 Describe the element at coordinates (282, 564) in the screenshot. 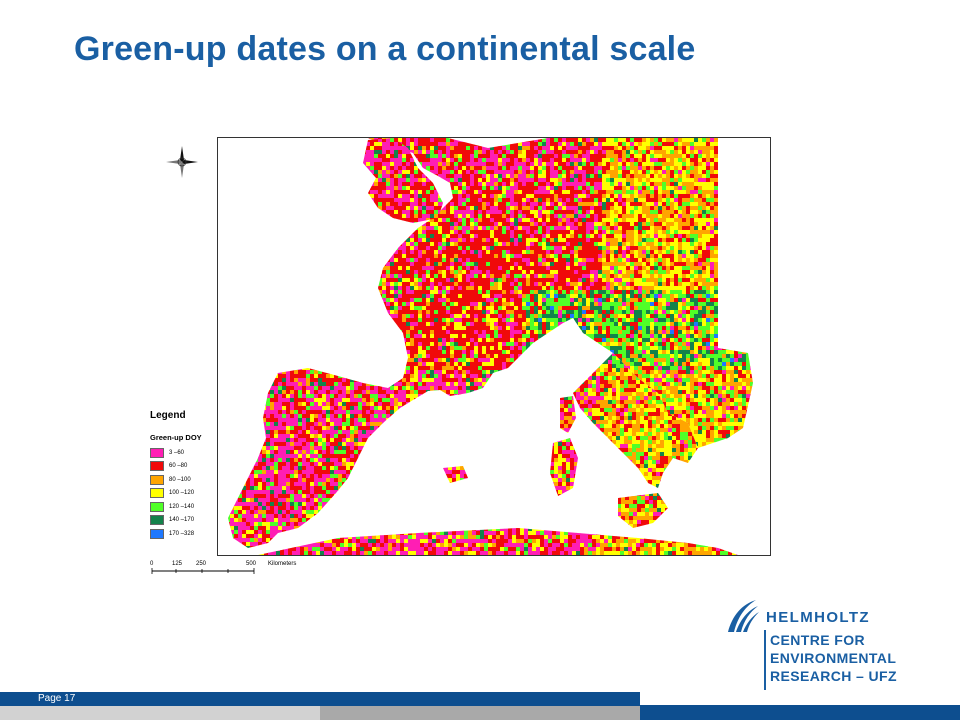

I see `scale-unit-label: Kilometers` at that location.